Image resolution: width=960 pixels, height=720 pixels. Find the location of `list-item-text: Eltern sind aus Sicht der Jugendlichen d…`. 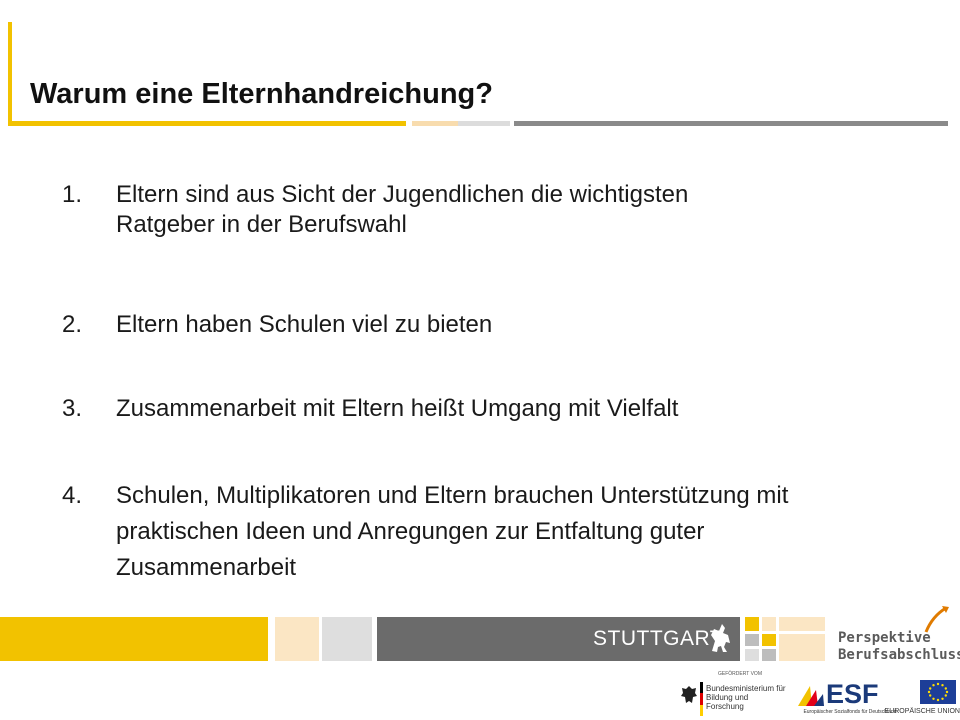

list-item-text: Eltern sind aus Sicht der Jugendlichen d… is located at coordinates (402, 209).